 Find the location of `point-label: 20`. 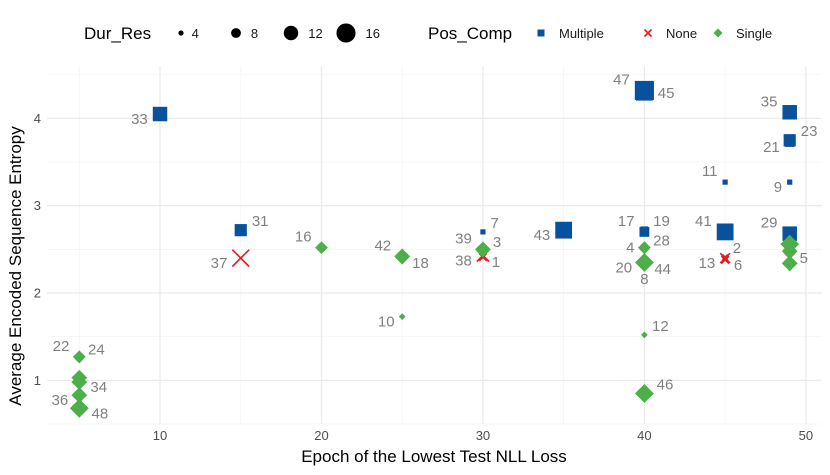

point-label: 20 is located at coordinates (623, 267).